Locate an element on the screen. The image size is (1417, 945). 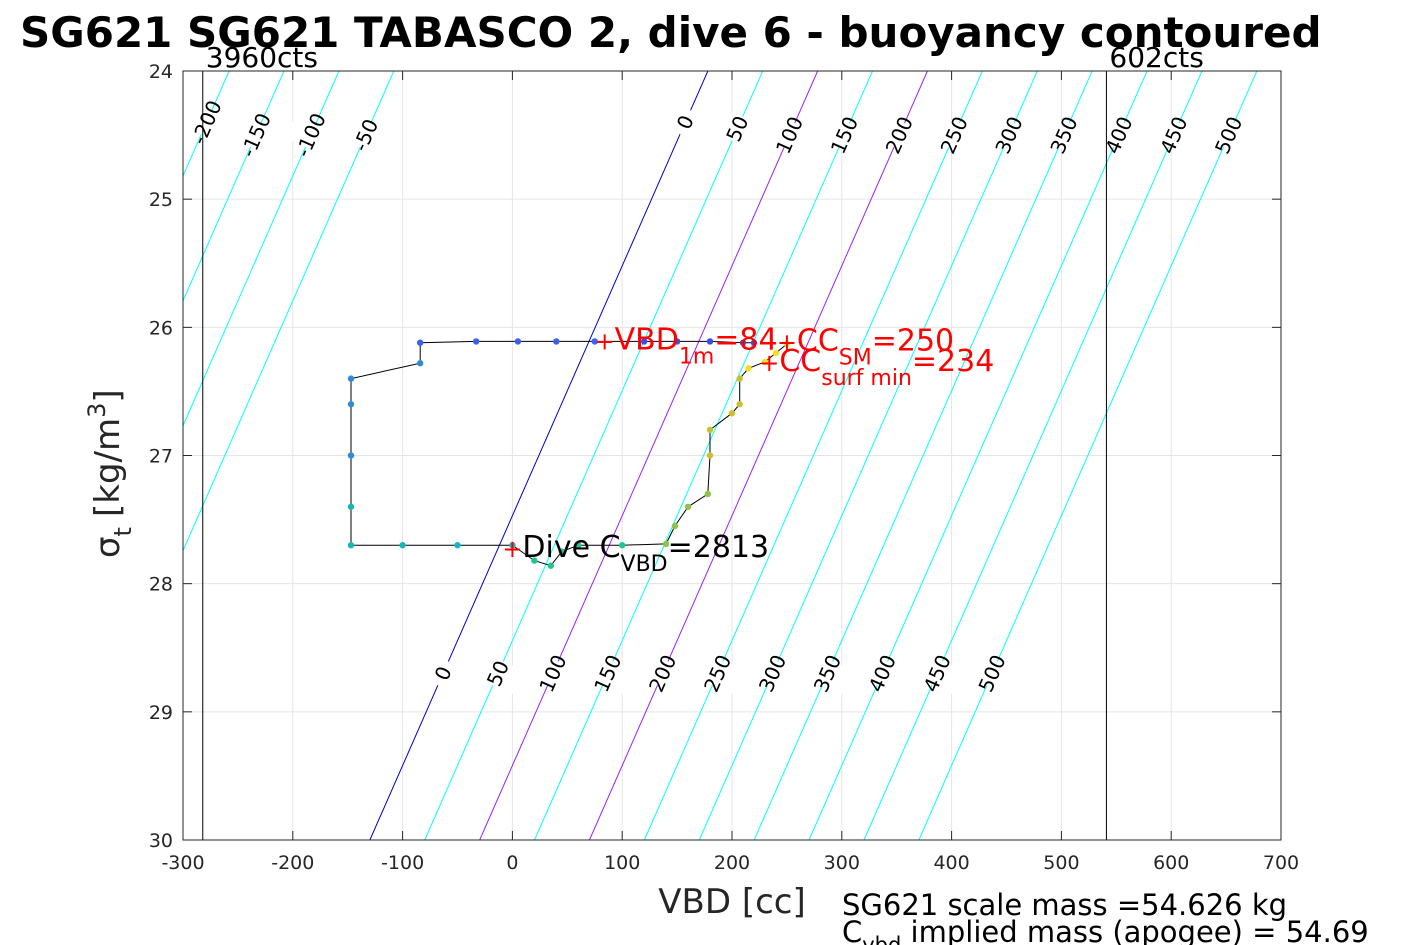
footer-implied-mass: Cvbd implied mass (apogee) = 54.69 is located at coordinates (1105, 930).